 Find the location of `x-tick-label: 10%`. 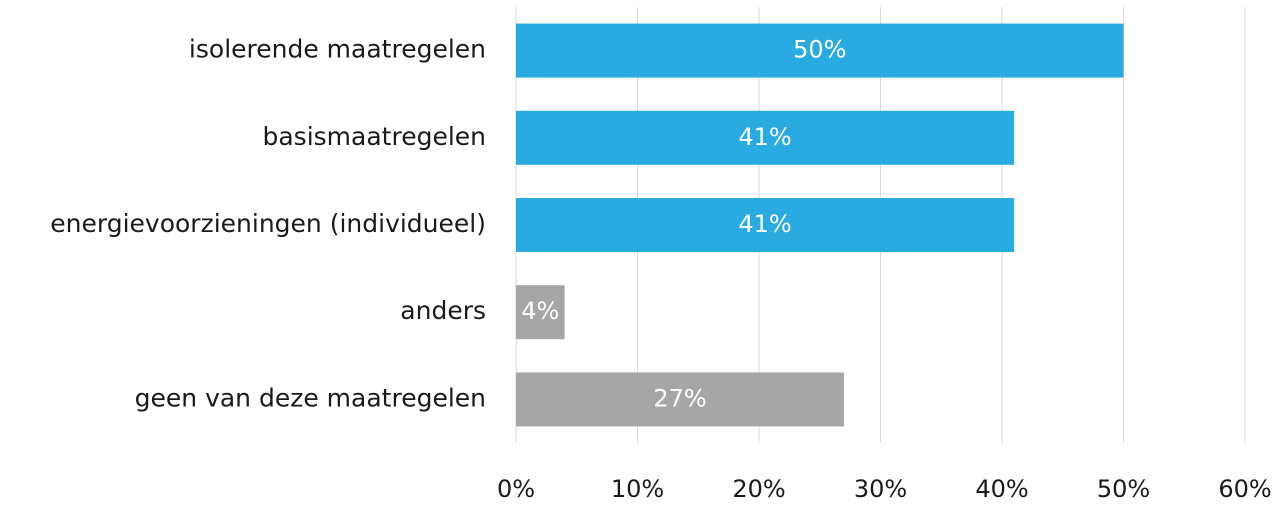

x-tick-label: 10% is located at coordinates (637, 488).